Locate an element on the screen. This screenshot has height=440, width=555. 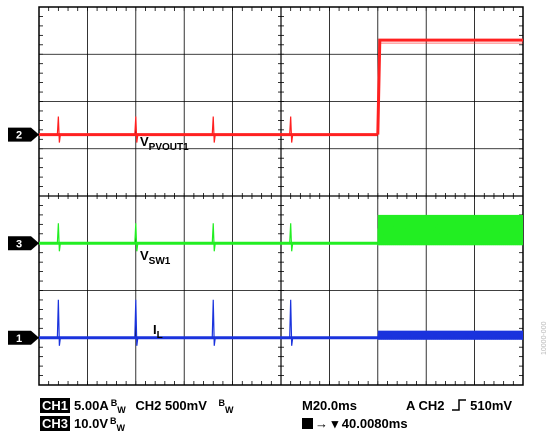
trace-labels: VPVOUT1 VSW1 IL is located at coordinates (164, 237).